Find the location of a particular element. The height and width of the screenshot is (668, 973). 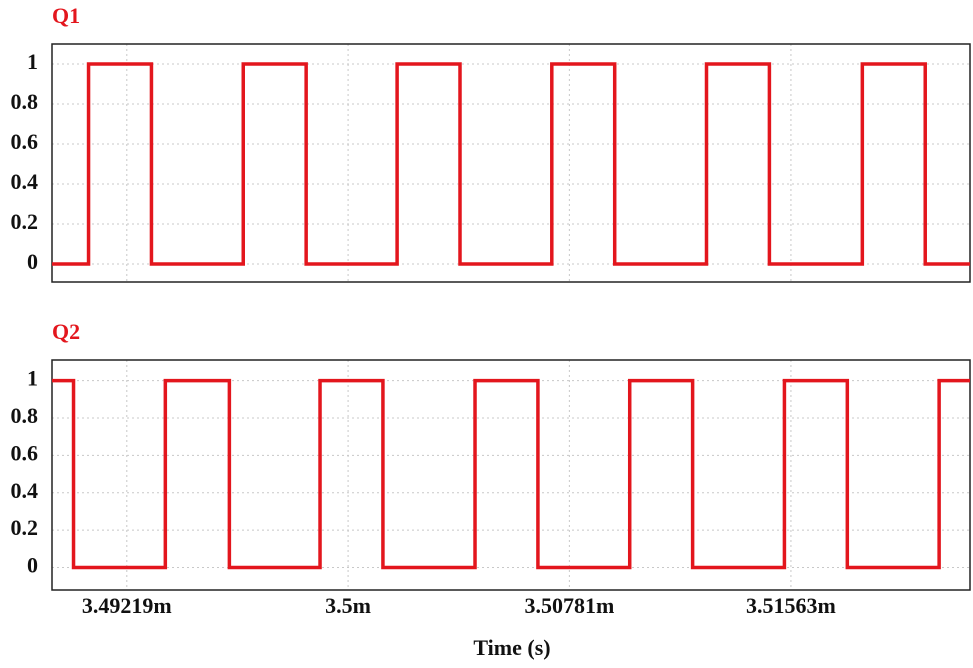

x-tick-label: 3.50781m is located at coordinates (569, 605).